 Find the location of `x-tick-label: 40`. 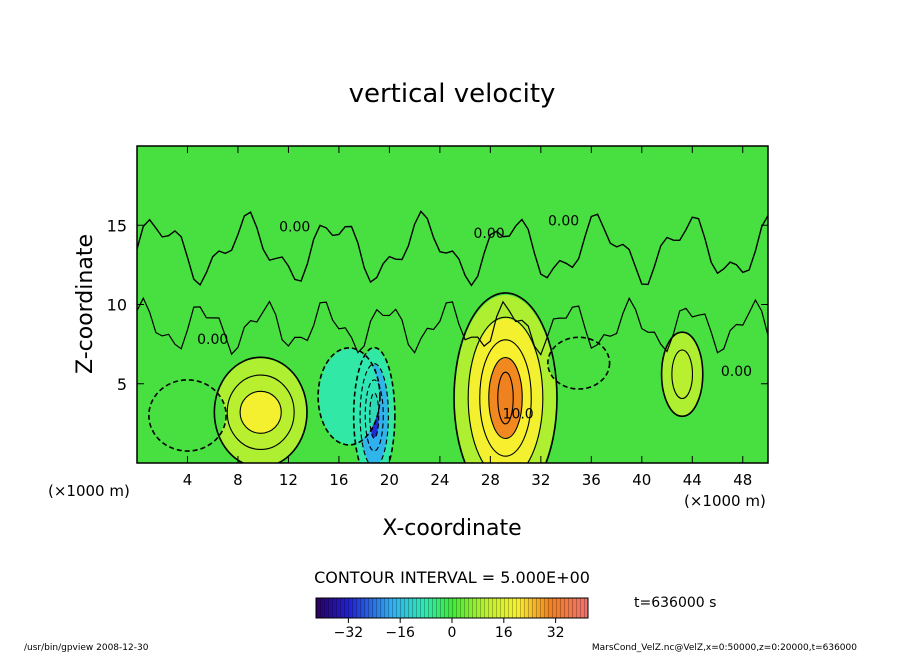

x-tick-label: 40 is located at coordinates (641, 480).